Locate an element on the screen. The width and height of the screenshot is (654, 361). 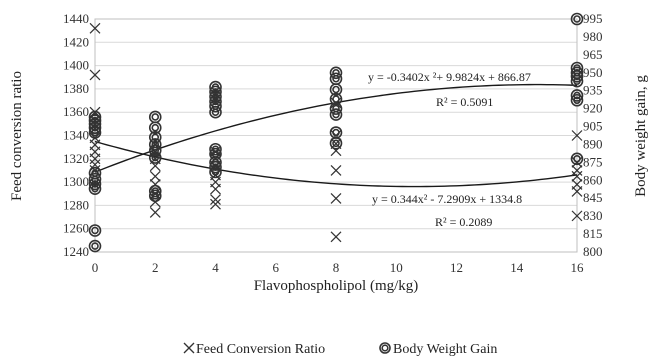
x-tick-label: 16 is located at coordinates (578, 267).